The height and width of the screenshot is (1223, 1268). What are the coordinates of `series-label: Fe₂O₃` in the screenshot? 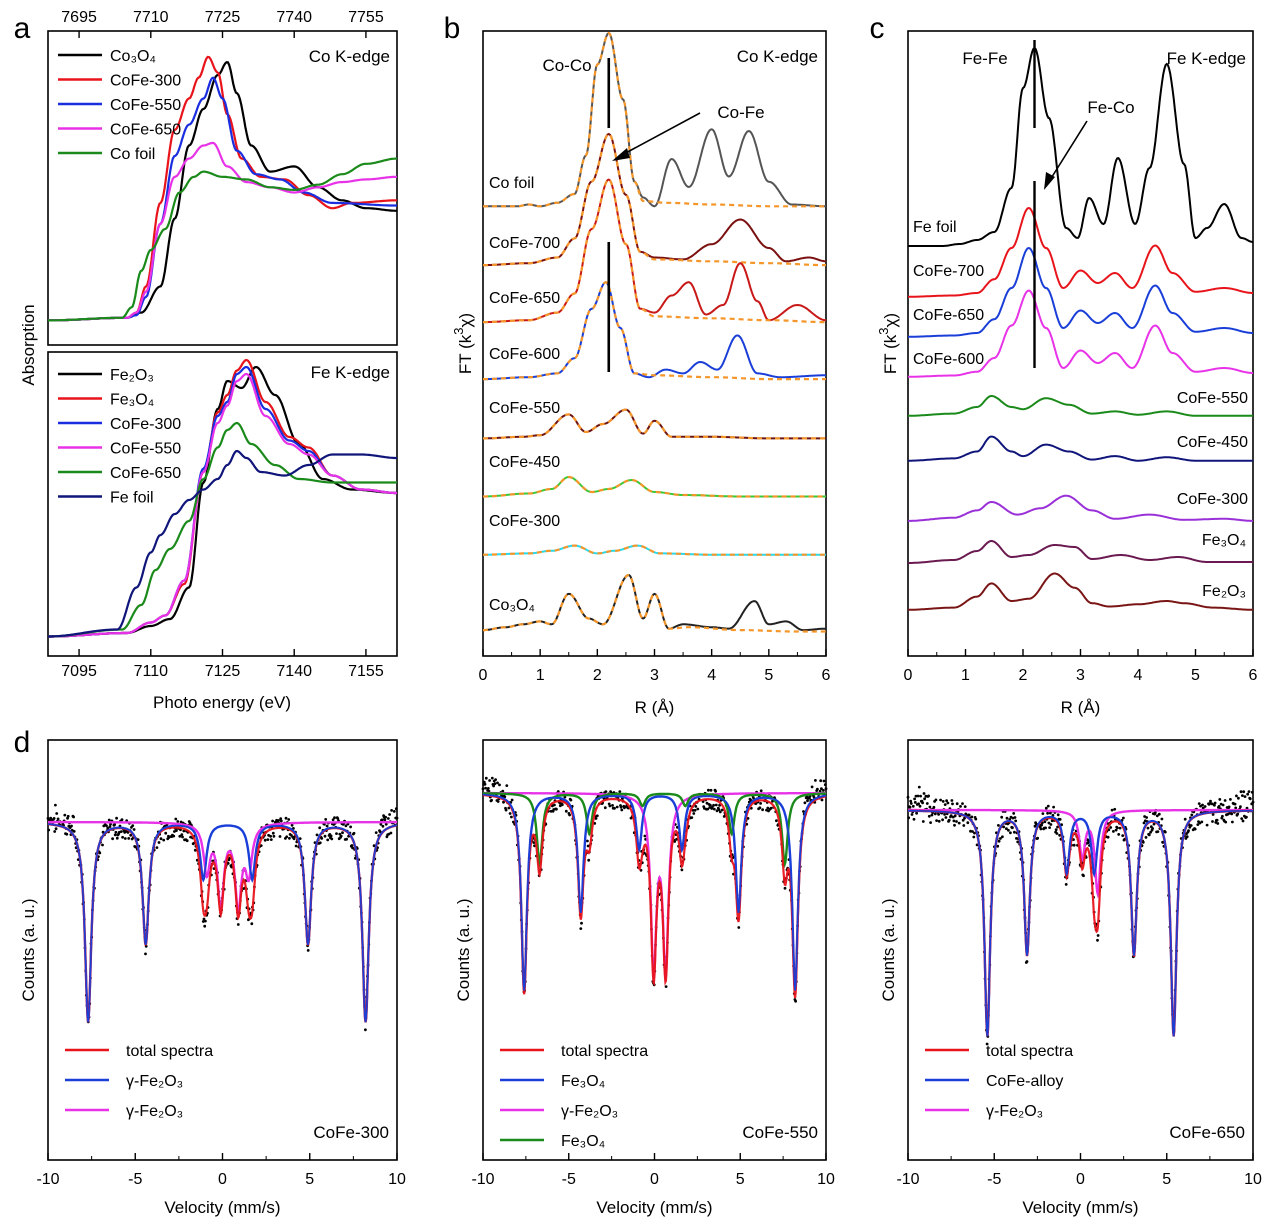 It's located at (1224, 591).